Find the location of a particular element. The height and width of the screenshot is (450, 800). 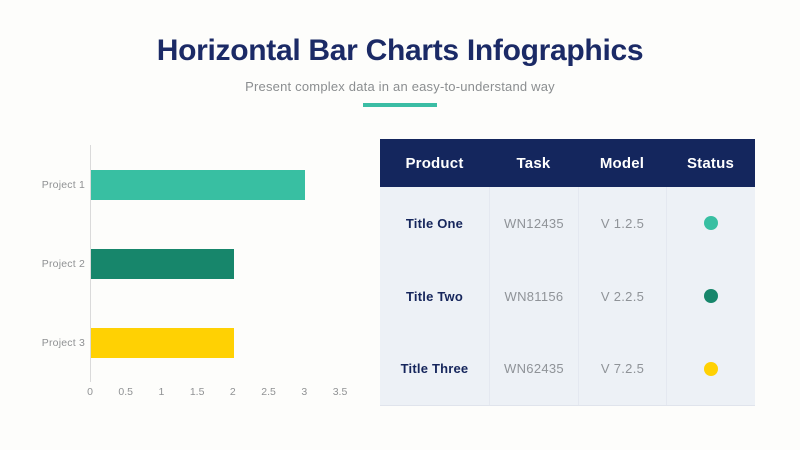

chart-category-label: Project 3 is located at coordinates (63, 342).